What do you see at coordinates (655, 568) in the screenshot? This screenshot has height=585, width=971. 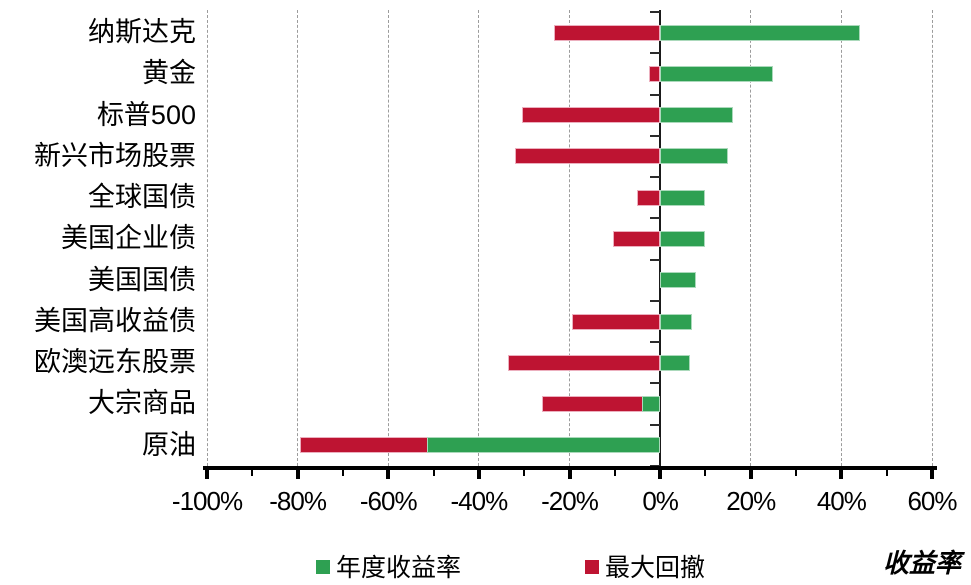 I see `legend-label-max-drawdown: 最大回撤` at bounding box center [655, 568].